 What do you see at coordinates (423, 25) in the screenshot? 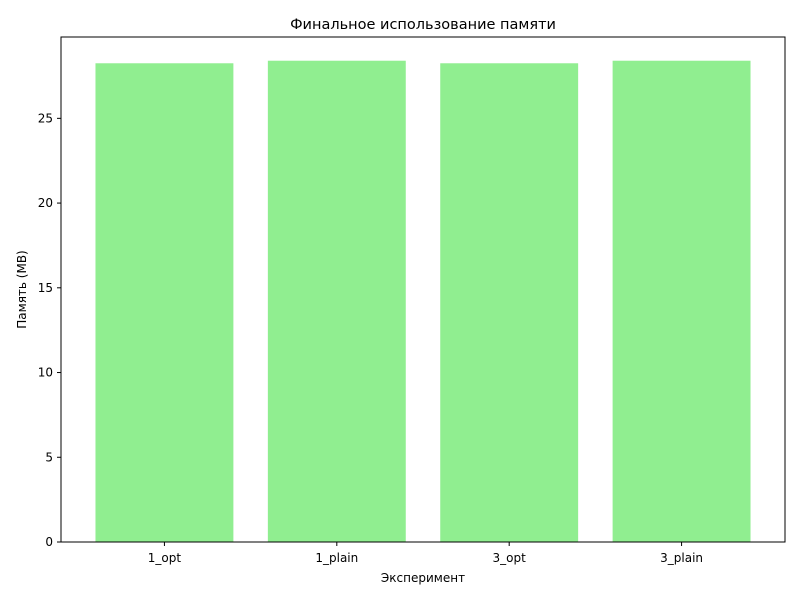
I see `chart-title: Финальное использование памяти` at bounding box center [423, 25].